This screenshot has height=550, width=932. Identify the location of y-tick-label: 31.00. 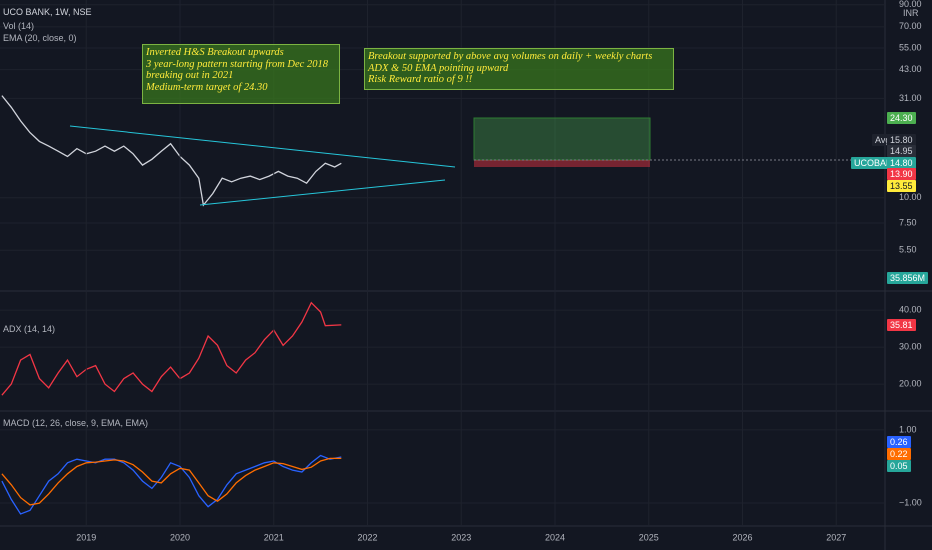
(910, 98).